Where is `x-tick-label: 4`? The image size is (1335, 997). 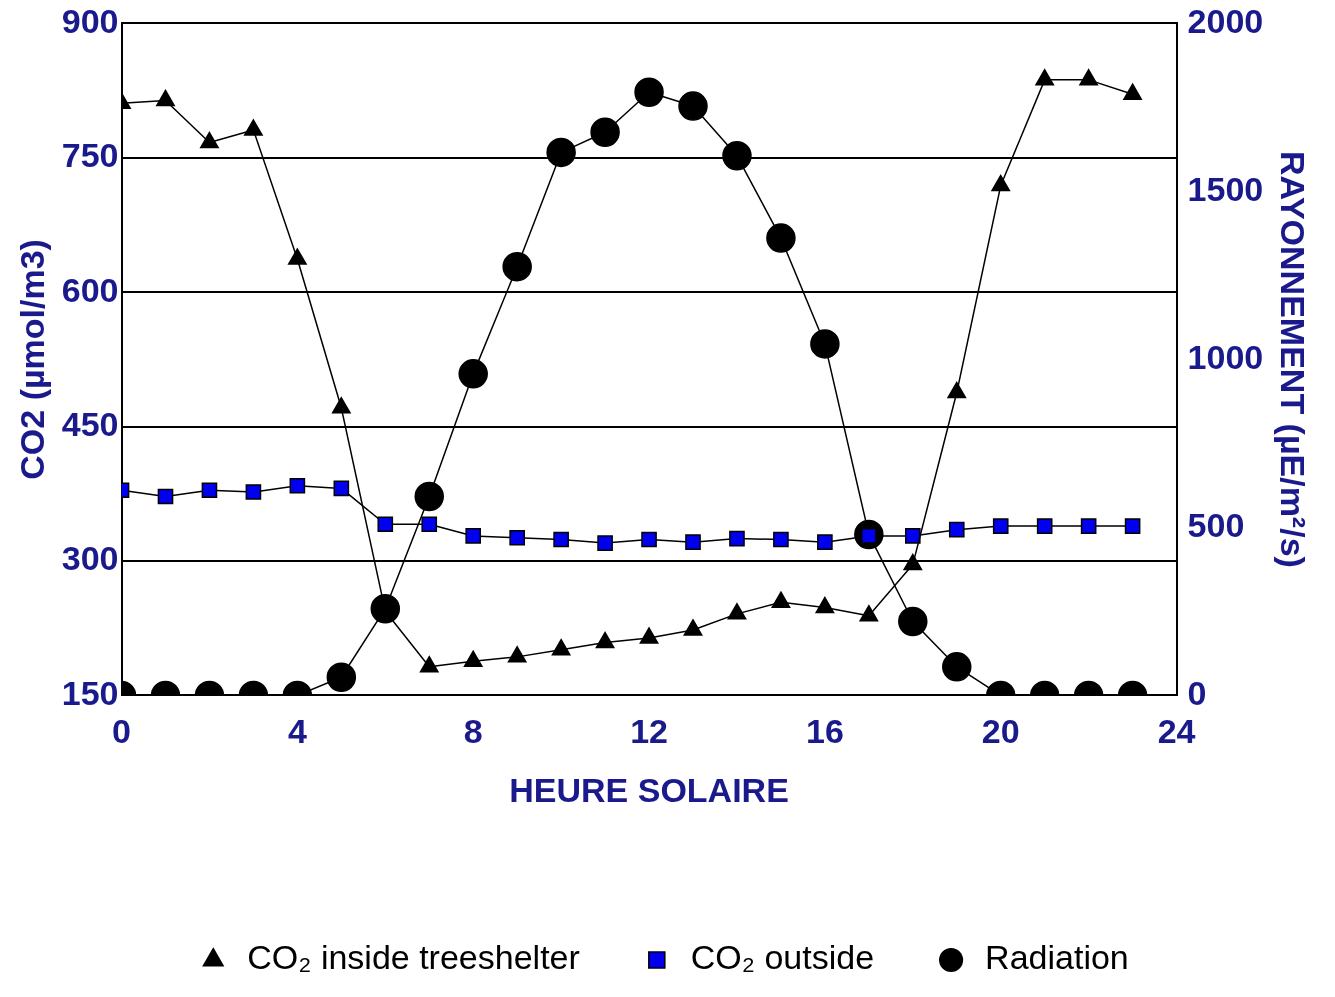 x-tick-label: 4 is located at coordinates (297, 731).